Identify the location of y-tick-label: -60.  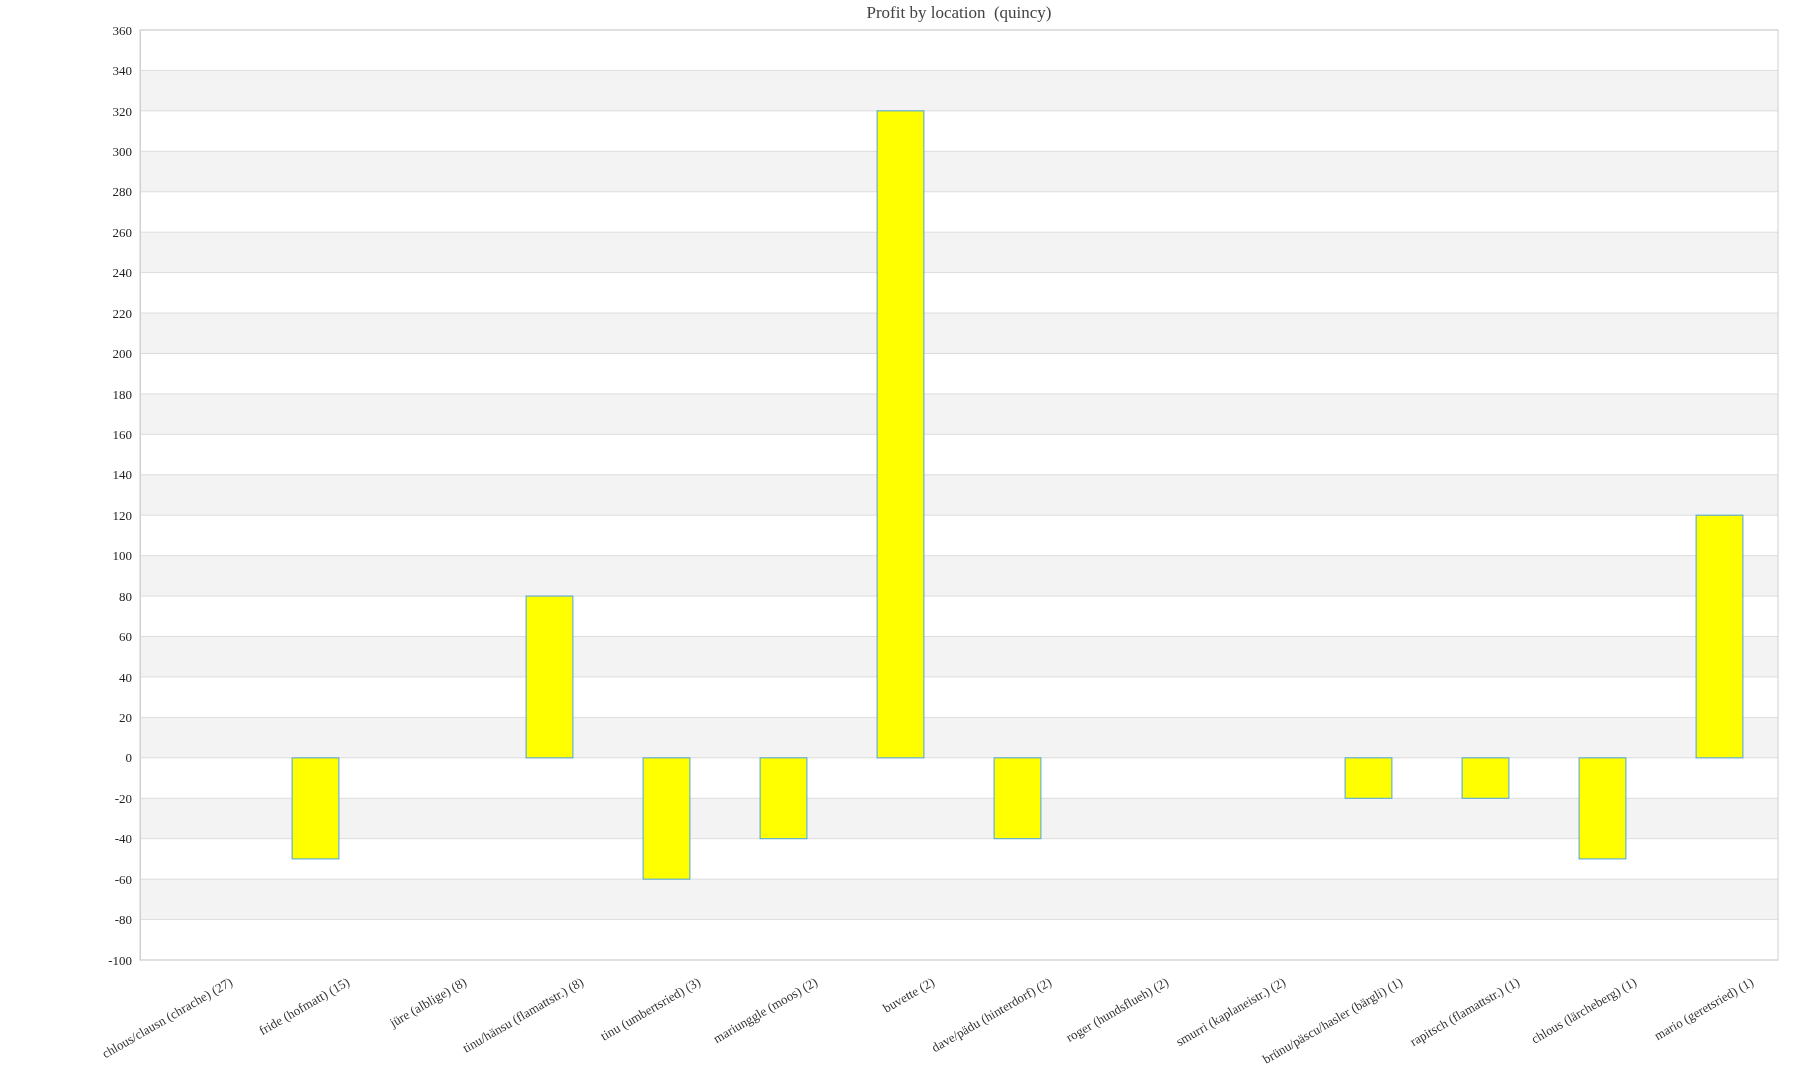
(123, 879).